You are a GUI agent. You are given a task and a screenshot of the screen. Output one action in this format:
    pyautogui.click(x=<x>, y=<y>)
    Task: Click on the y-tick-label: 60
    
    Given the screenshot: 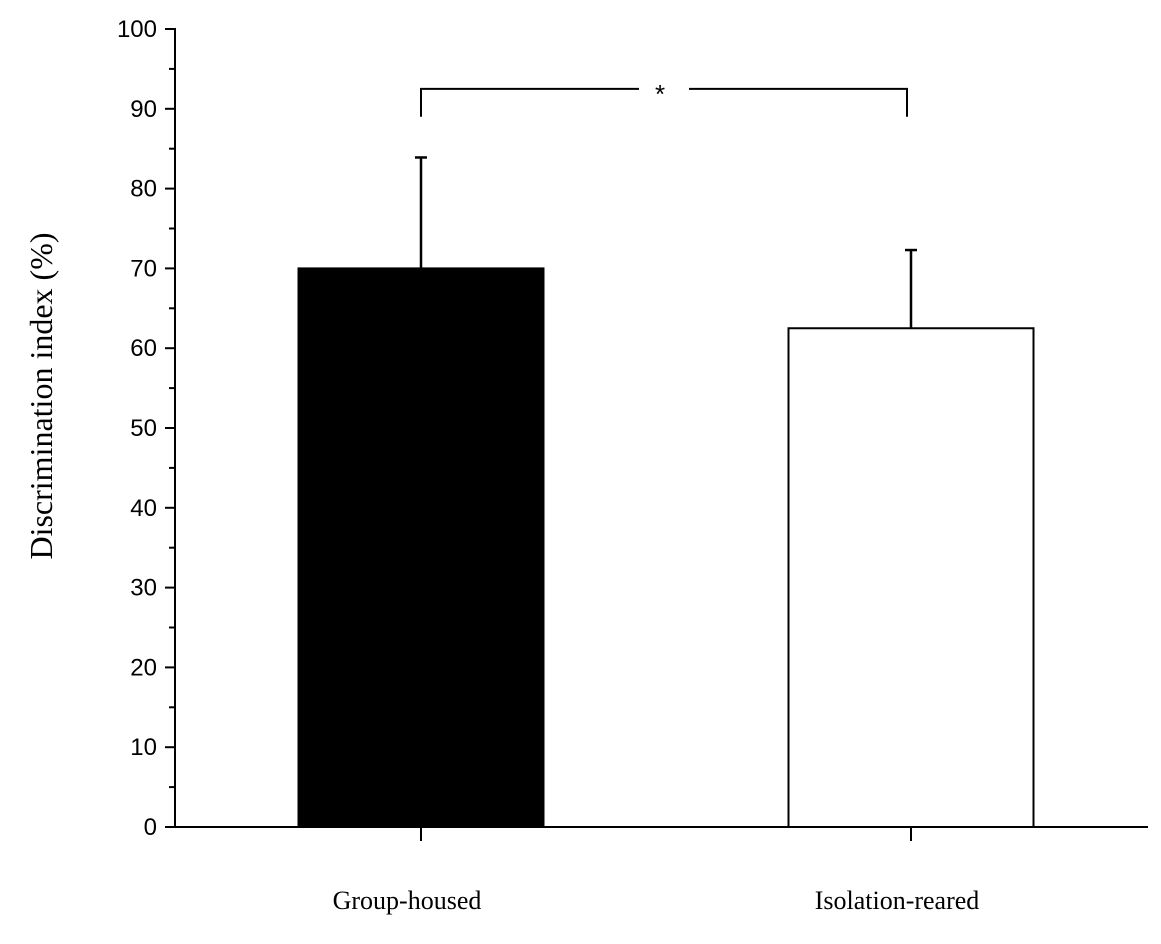 What is the action you would take?
    pyautogui.click(x=143, y=348)
    